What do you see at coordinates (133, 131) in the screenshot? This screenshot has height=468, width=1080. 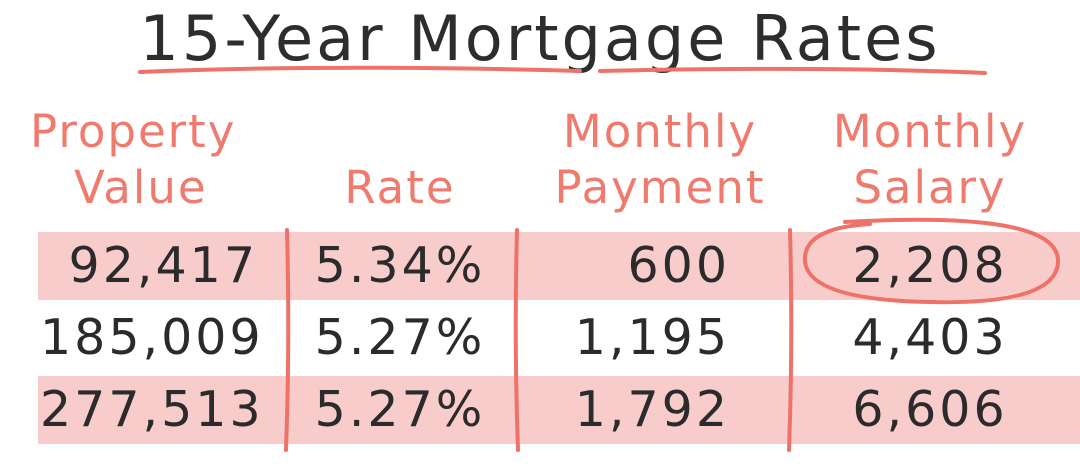 I see `header-line: Property` at bounding box center [133, 131].